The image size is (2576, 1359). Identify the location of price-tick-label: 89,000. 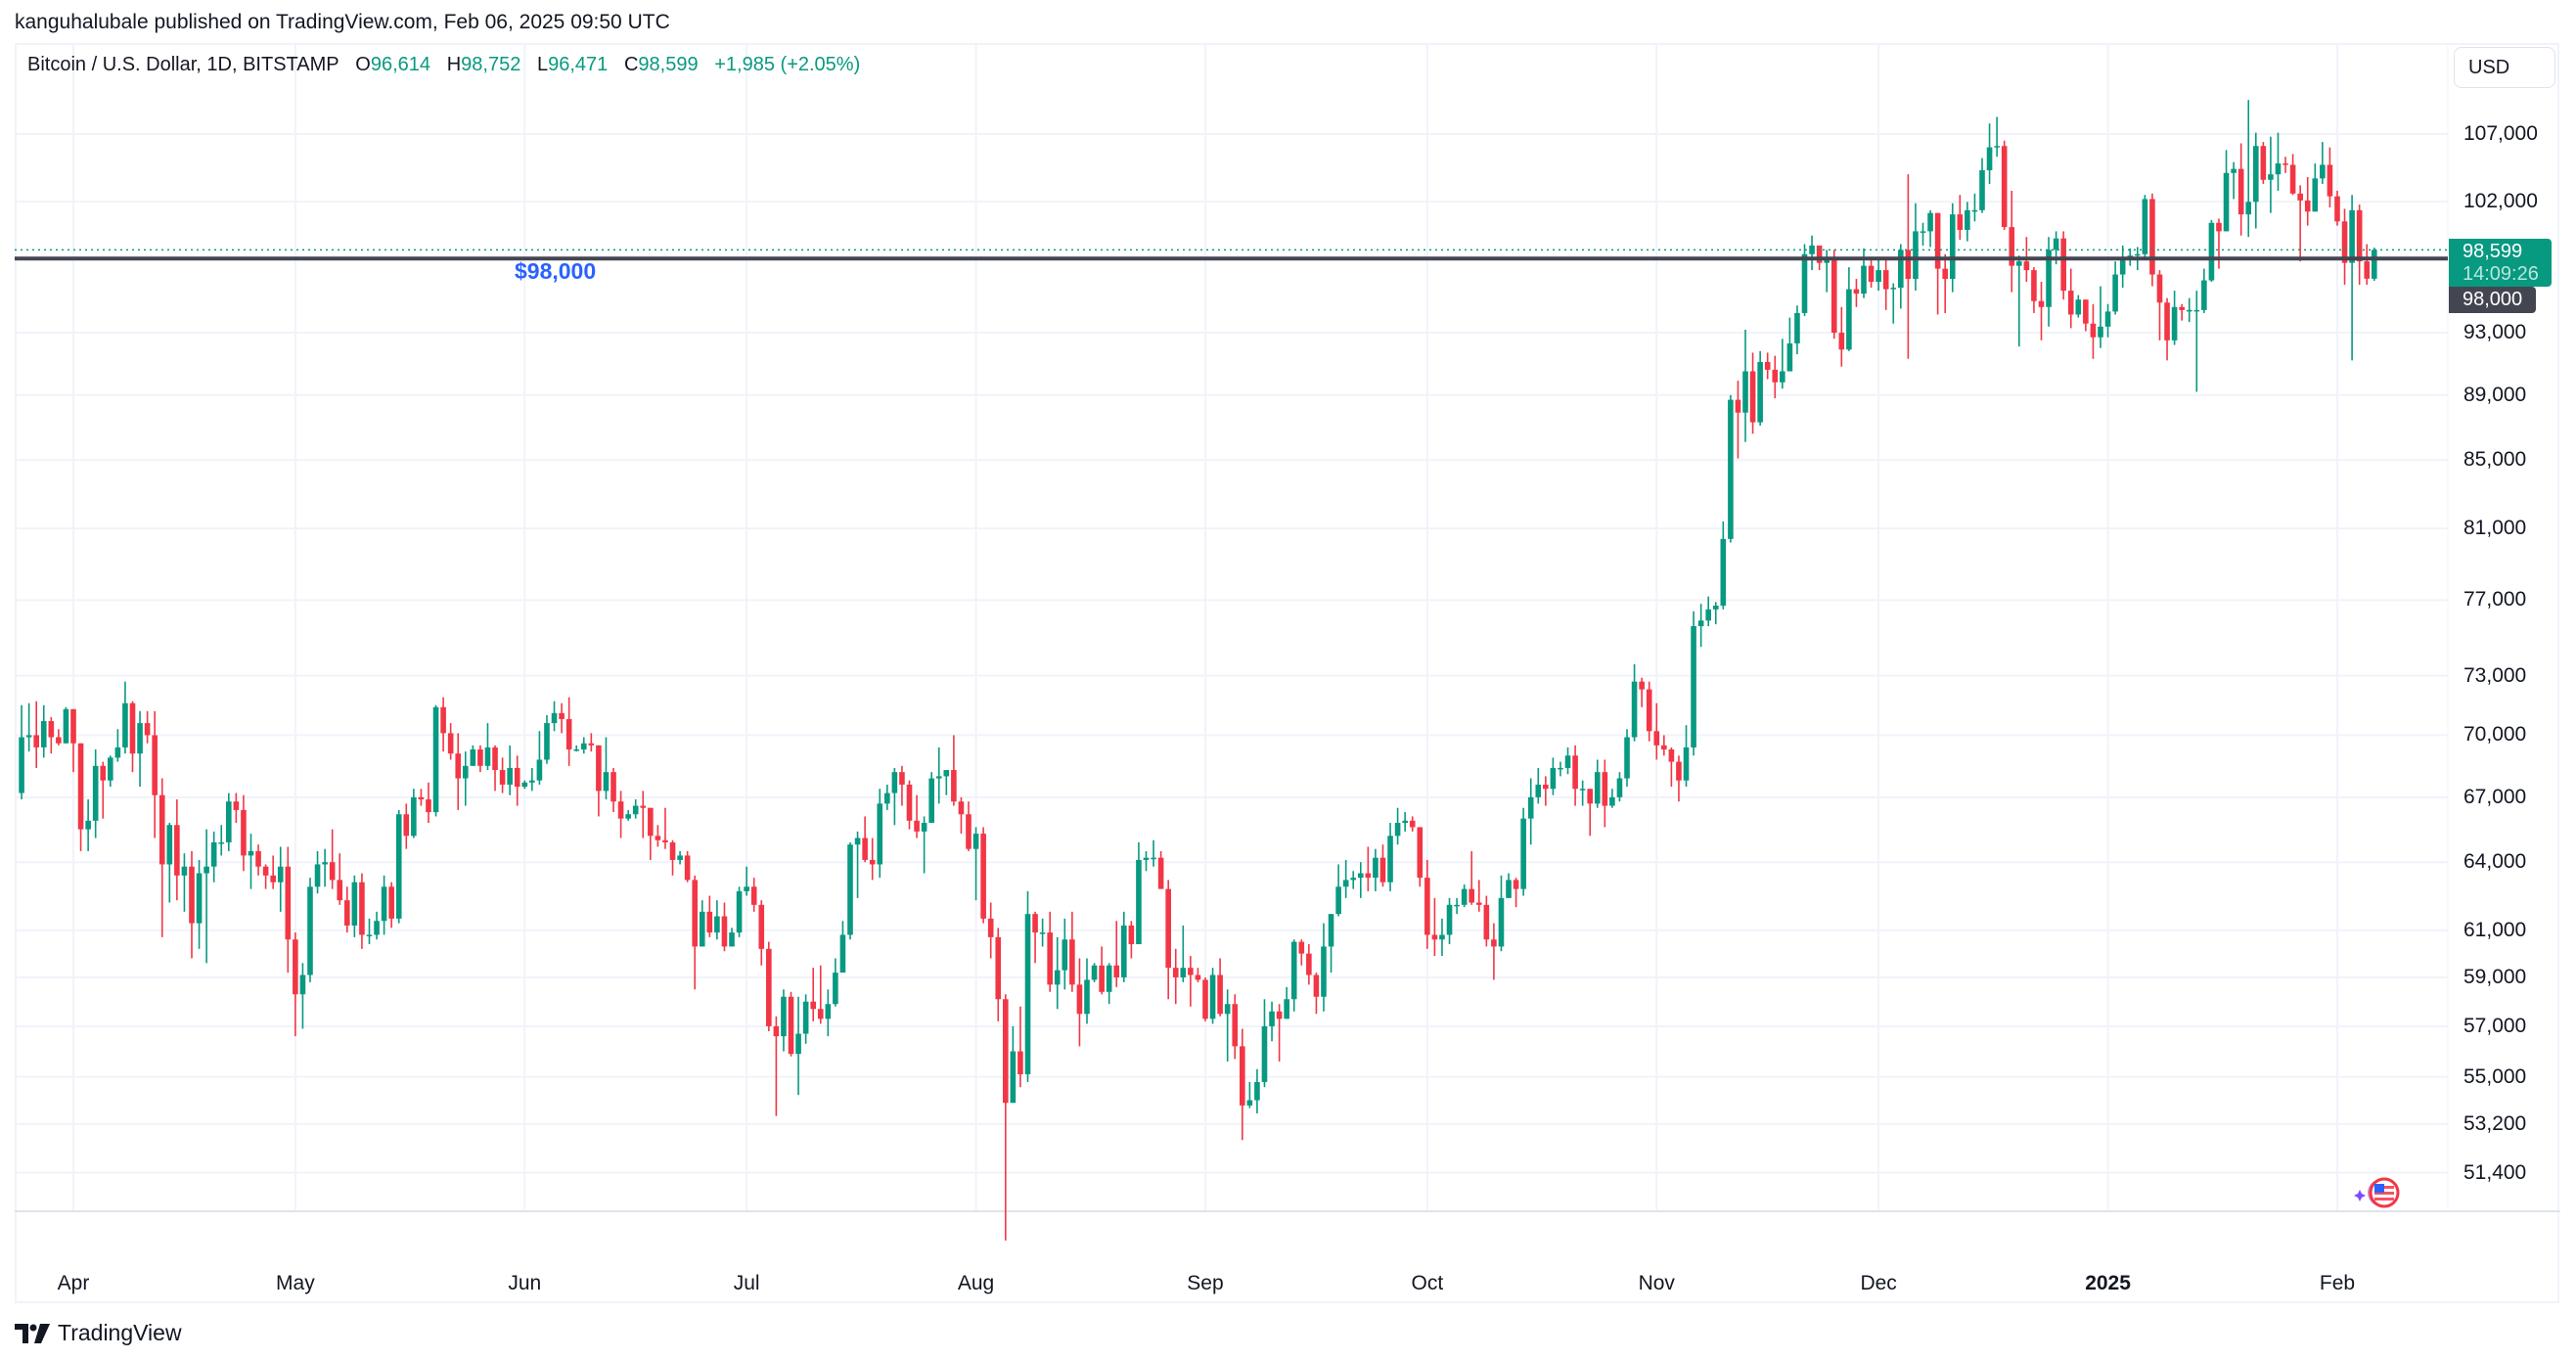
(2495, 394).